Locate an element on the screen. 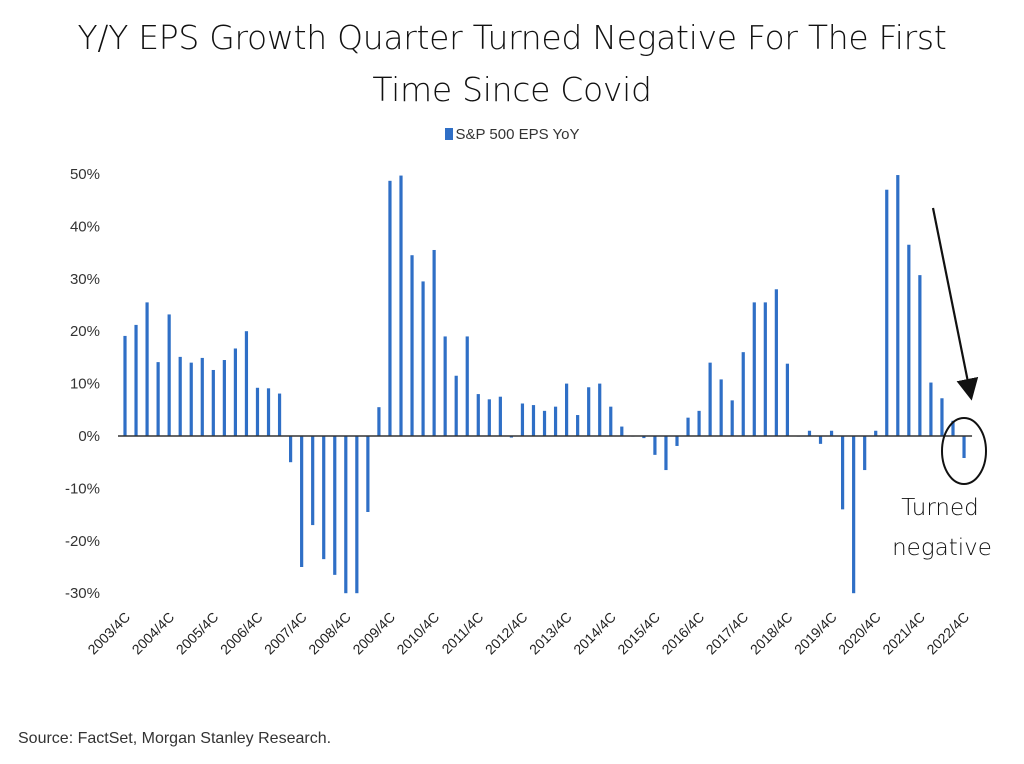  x-tick-label: 2021/4C is located at coordinates (903, 633).